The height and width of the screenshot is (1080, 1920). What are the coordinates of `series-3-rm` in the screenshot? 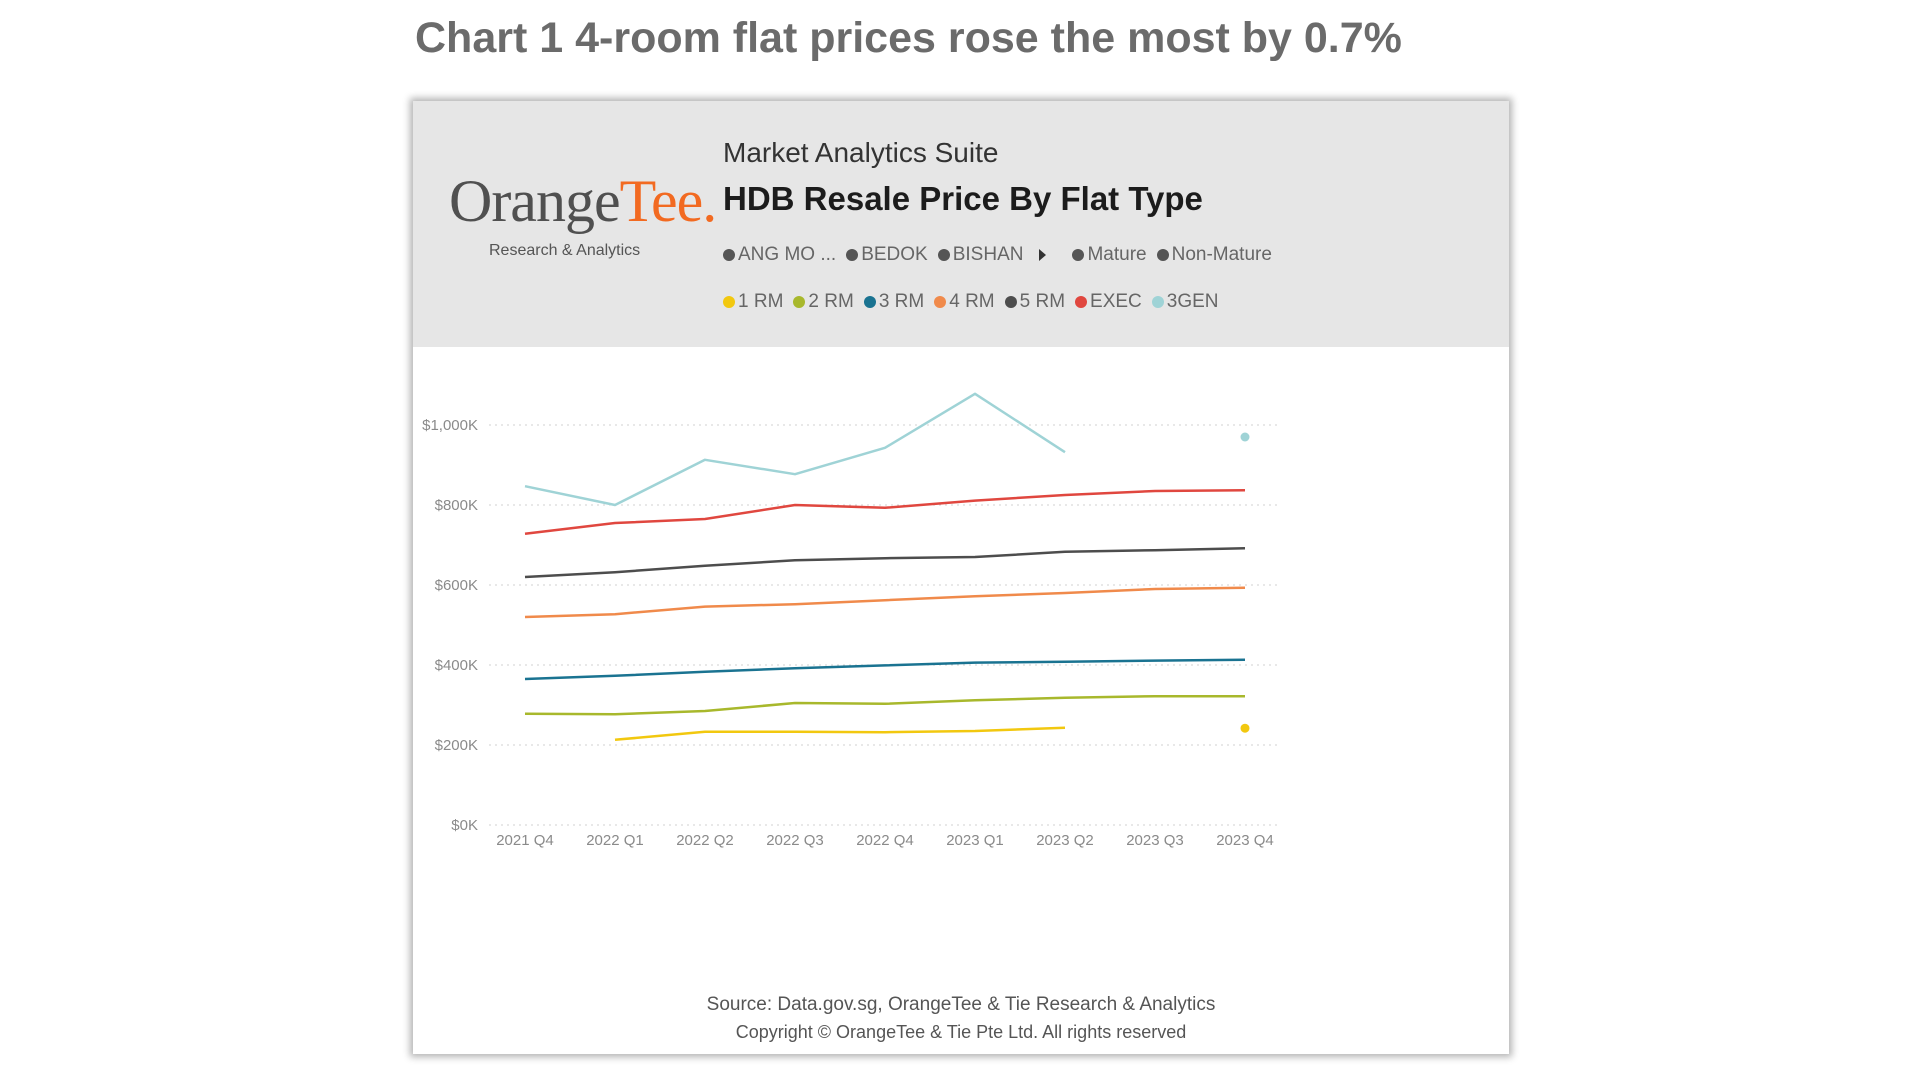 It's located at (885, 669).